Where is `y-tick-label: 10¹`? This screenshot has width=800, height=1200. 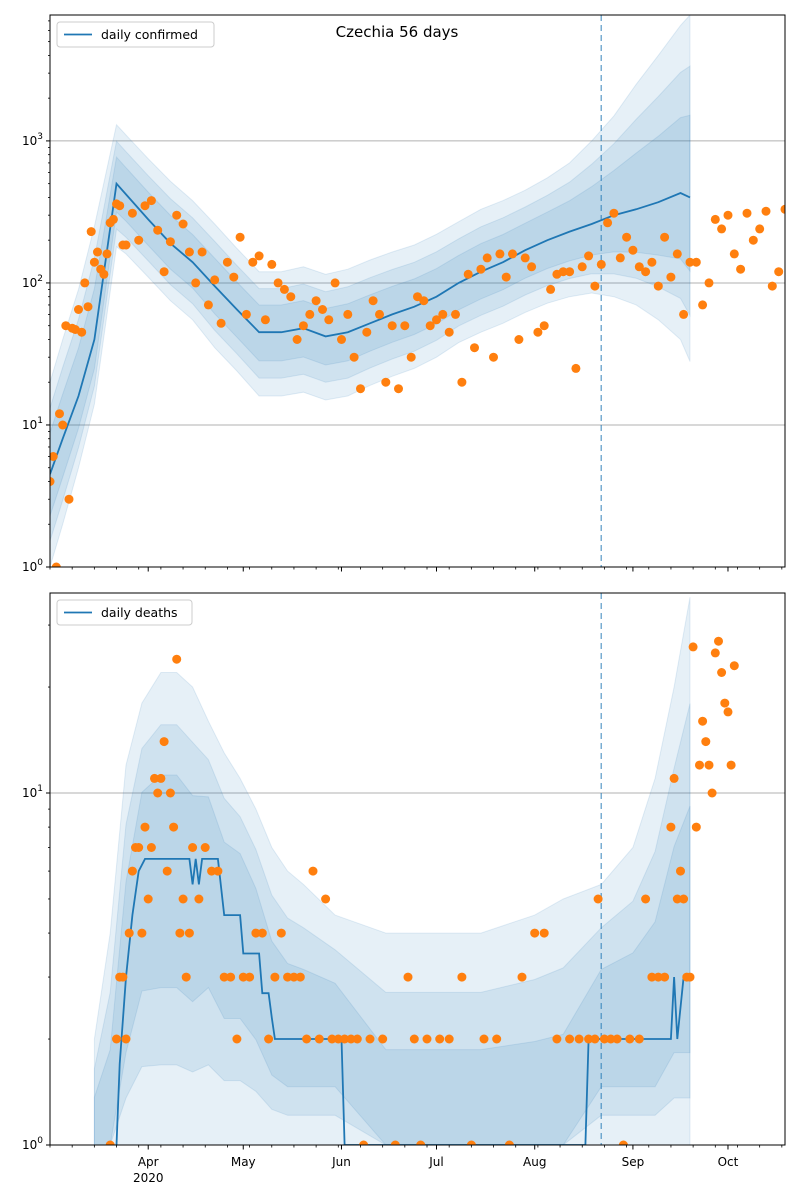 y-tick-label: 10¹ is located at coordinates (32, 424).